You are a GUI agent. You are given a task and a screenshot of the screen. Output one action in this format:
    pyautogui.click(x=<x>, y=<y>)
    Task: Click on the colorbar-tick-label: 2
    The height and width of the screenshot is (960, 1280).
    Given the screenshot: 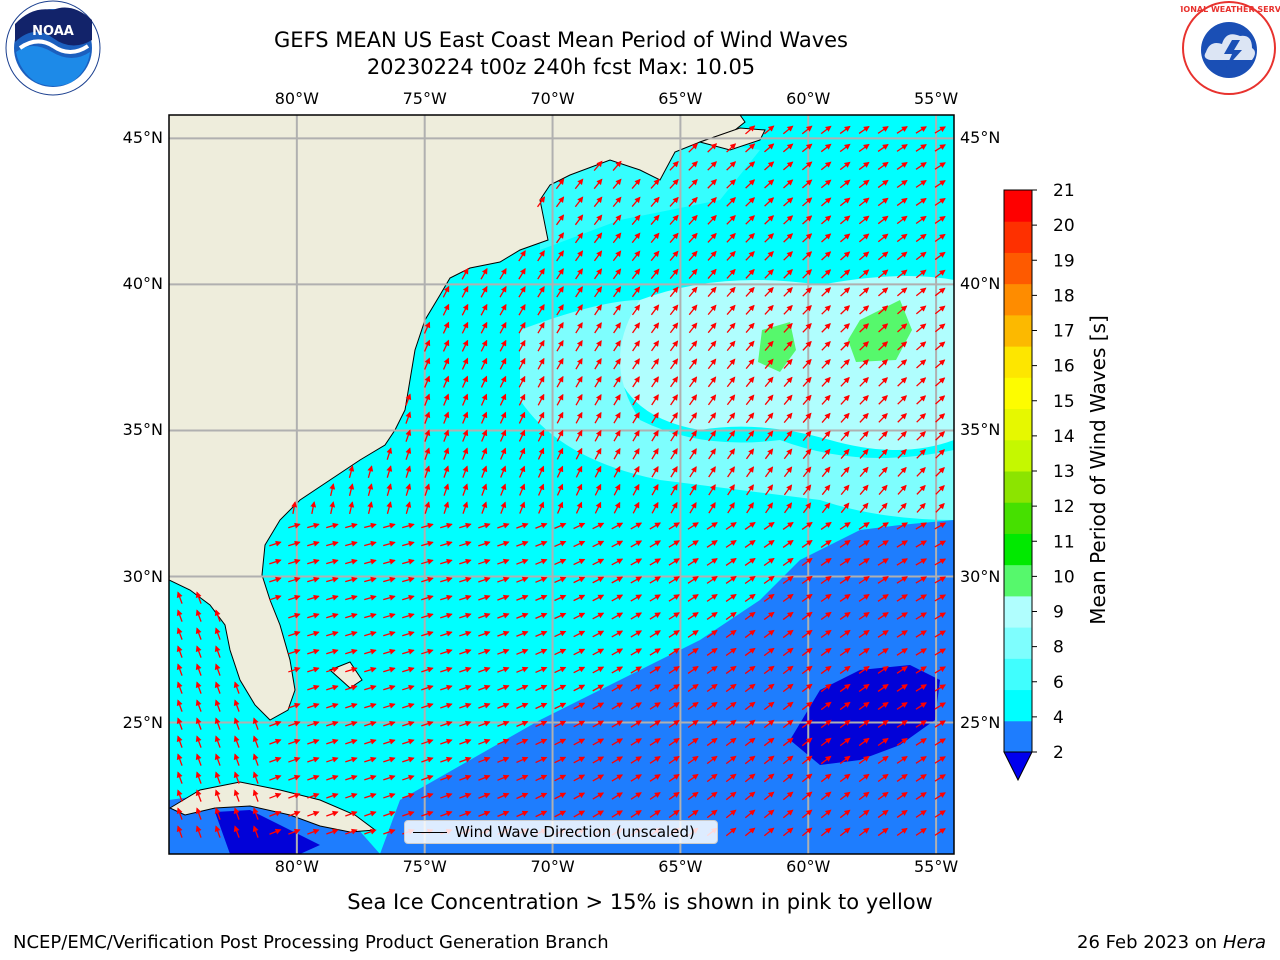 What is the action you would take?
    pyautogui.click(x=1058, y=753)
    